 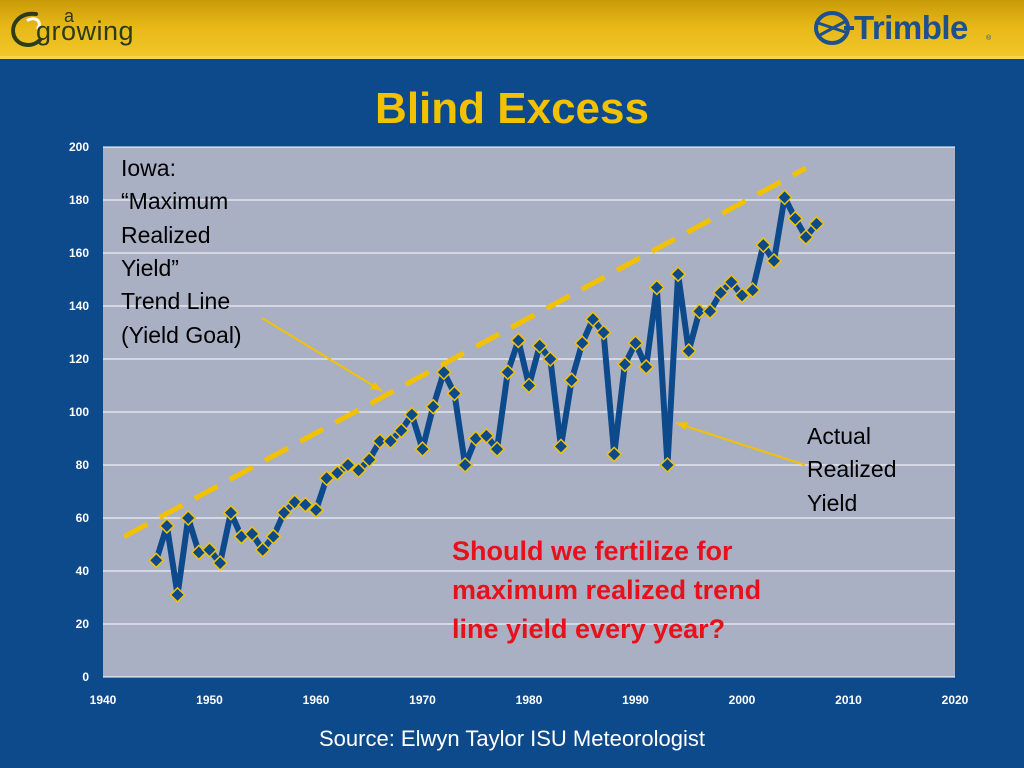 What do you see at coordinates (512, 29) in the screenshot?
I see `header-bar: a growing Trimble ®` at bounding box center [512, 29].